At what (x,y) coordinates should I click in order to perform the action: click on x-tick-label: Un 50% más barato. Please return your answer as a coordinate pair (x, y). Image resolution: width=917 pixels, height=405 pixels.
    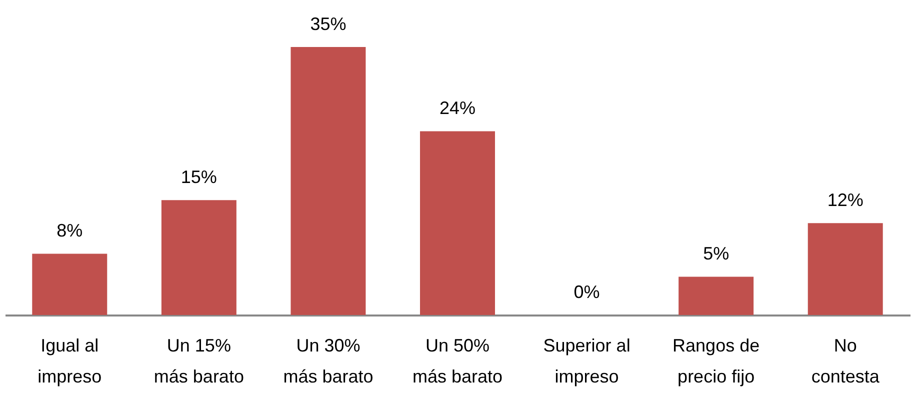
    Looking at the image, I should click on (457, 361).